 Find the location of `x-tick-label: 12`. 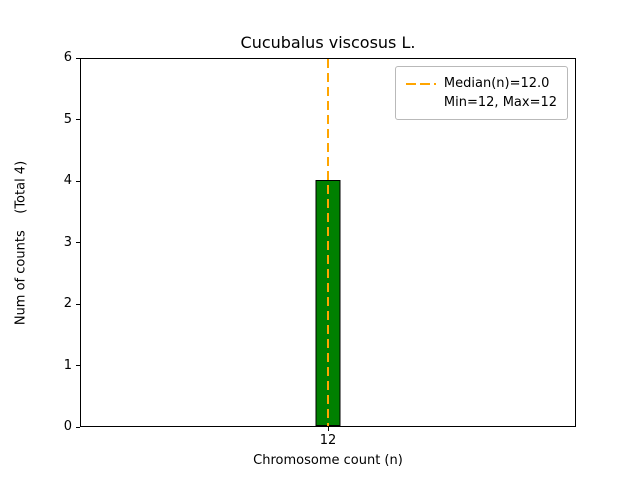

x-tick-label: 12 is located at coordinates (328, 440).